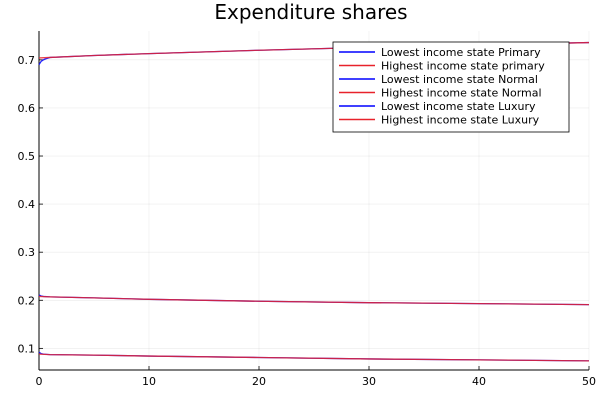 The image size is (600, 400). I want to click on x-tick-label: 30, so click(369, 381).